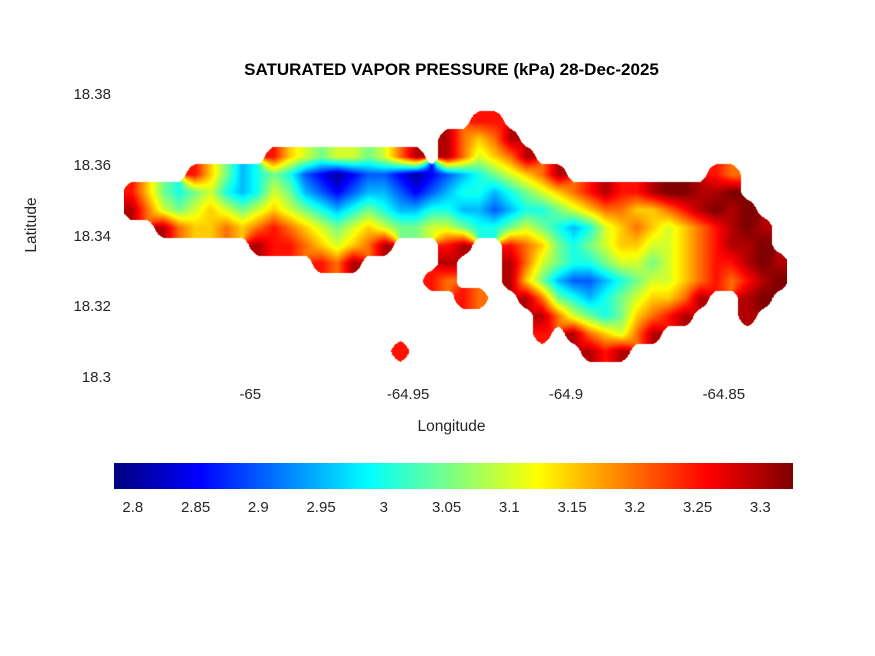 The image size is (875, 656). What do you see at coordinates (453, 476) in the screenshot?
I see `colorbar` at bounding box center [453, 476].